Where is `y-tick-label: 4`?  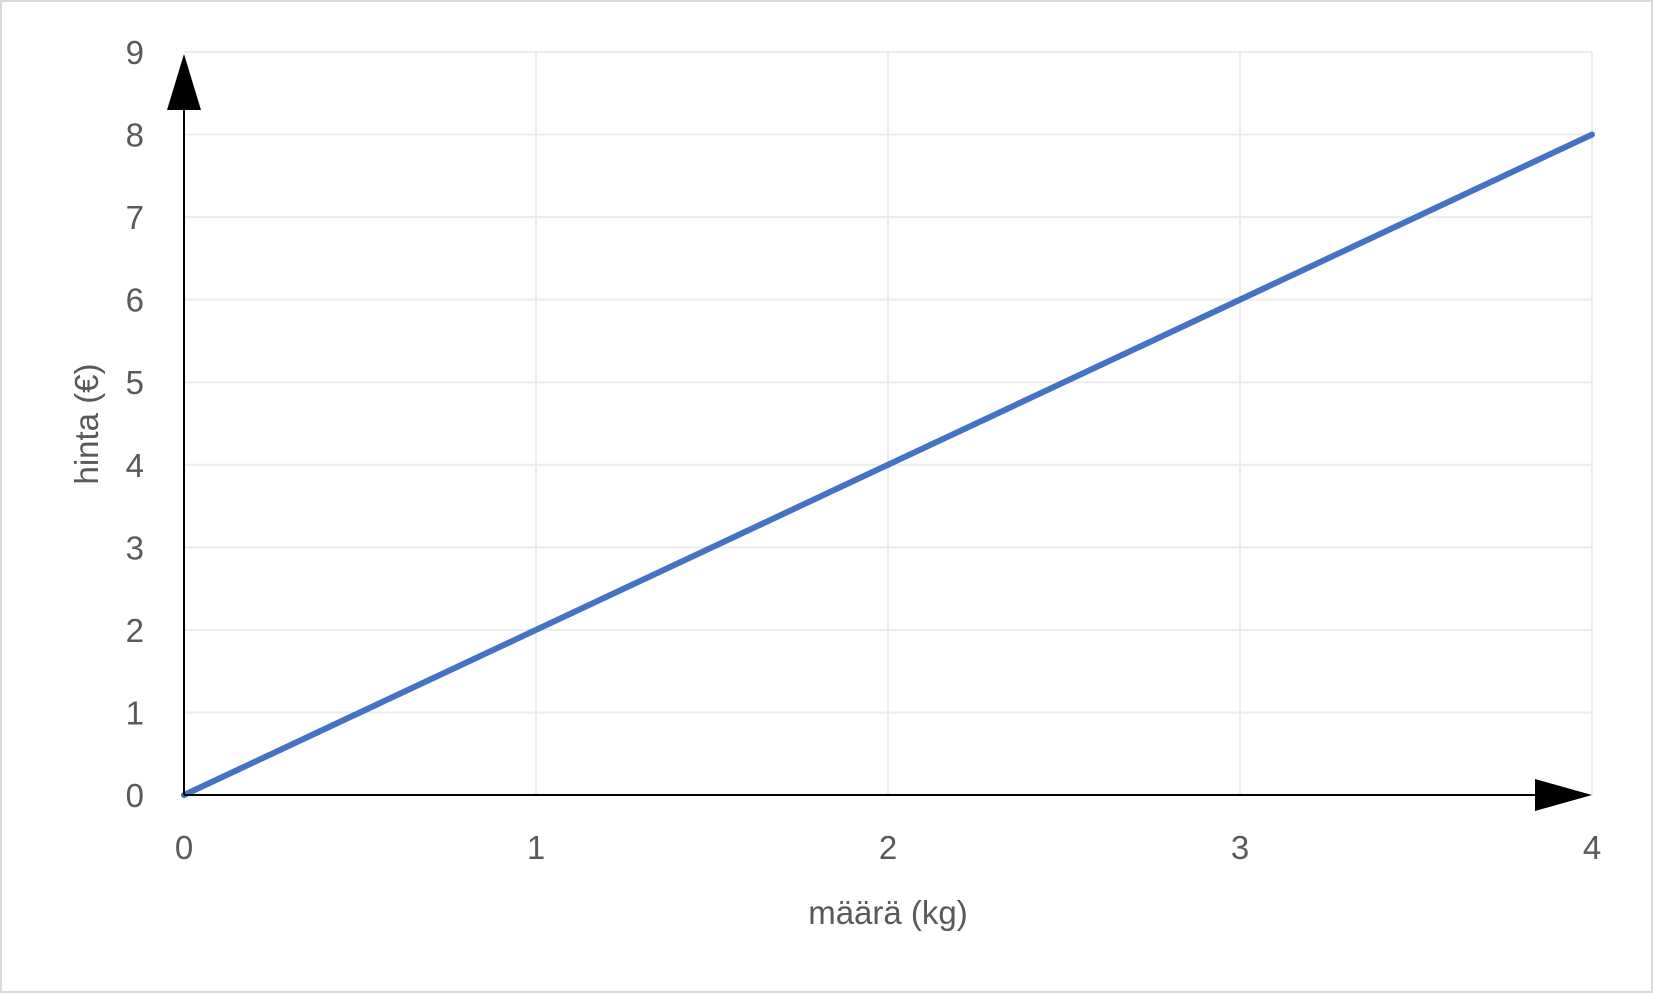
y-tick-label: 4 is located at coordinates (135, 465).